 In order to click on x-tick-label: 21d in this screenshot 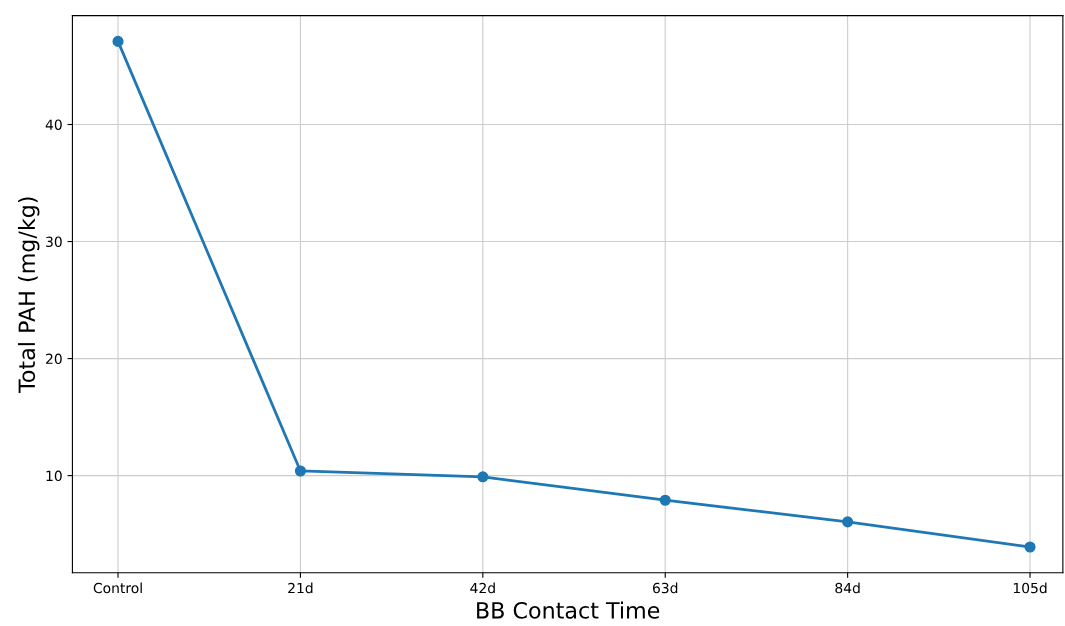, I will do `click(300, 588)`.